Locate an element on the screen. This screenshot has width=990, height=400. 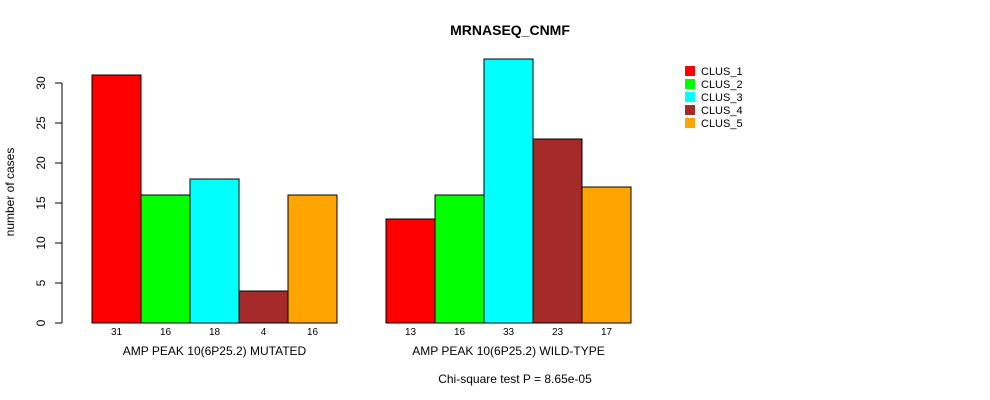
y-tick-label: 20 is located at coordinates (41, 163).